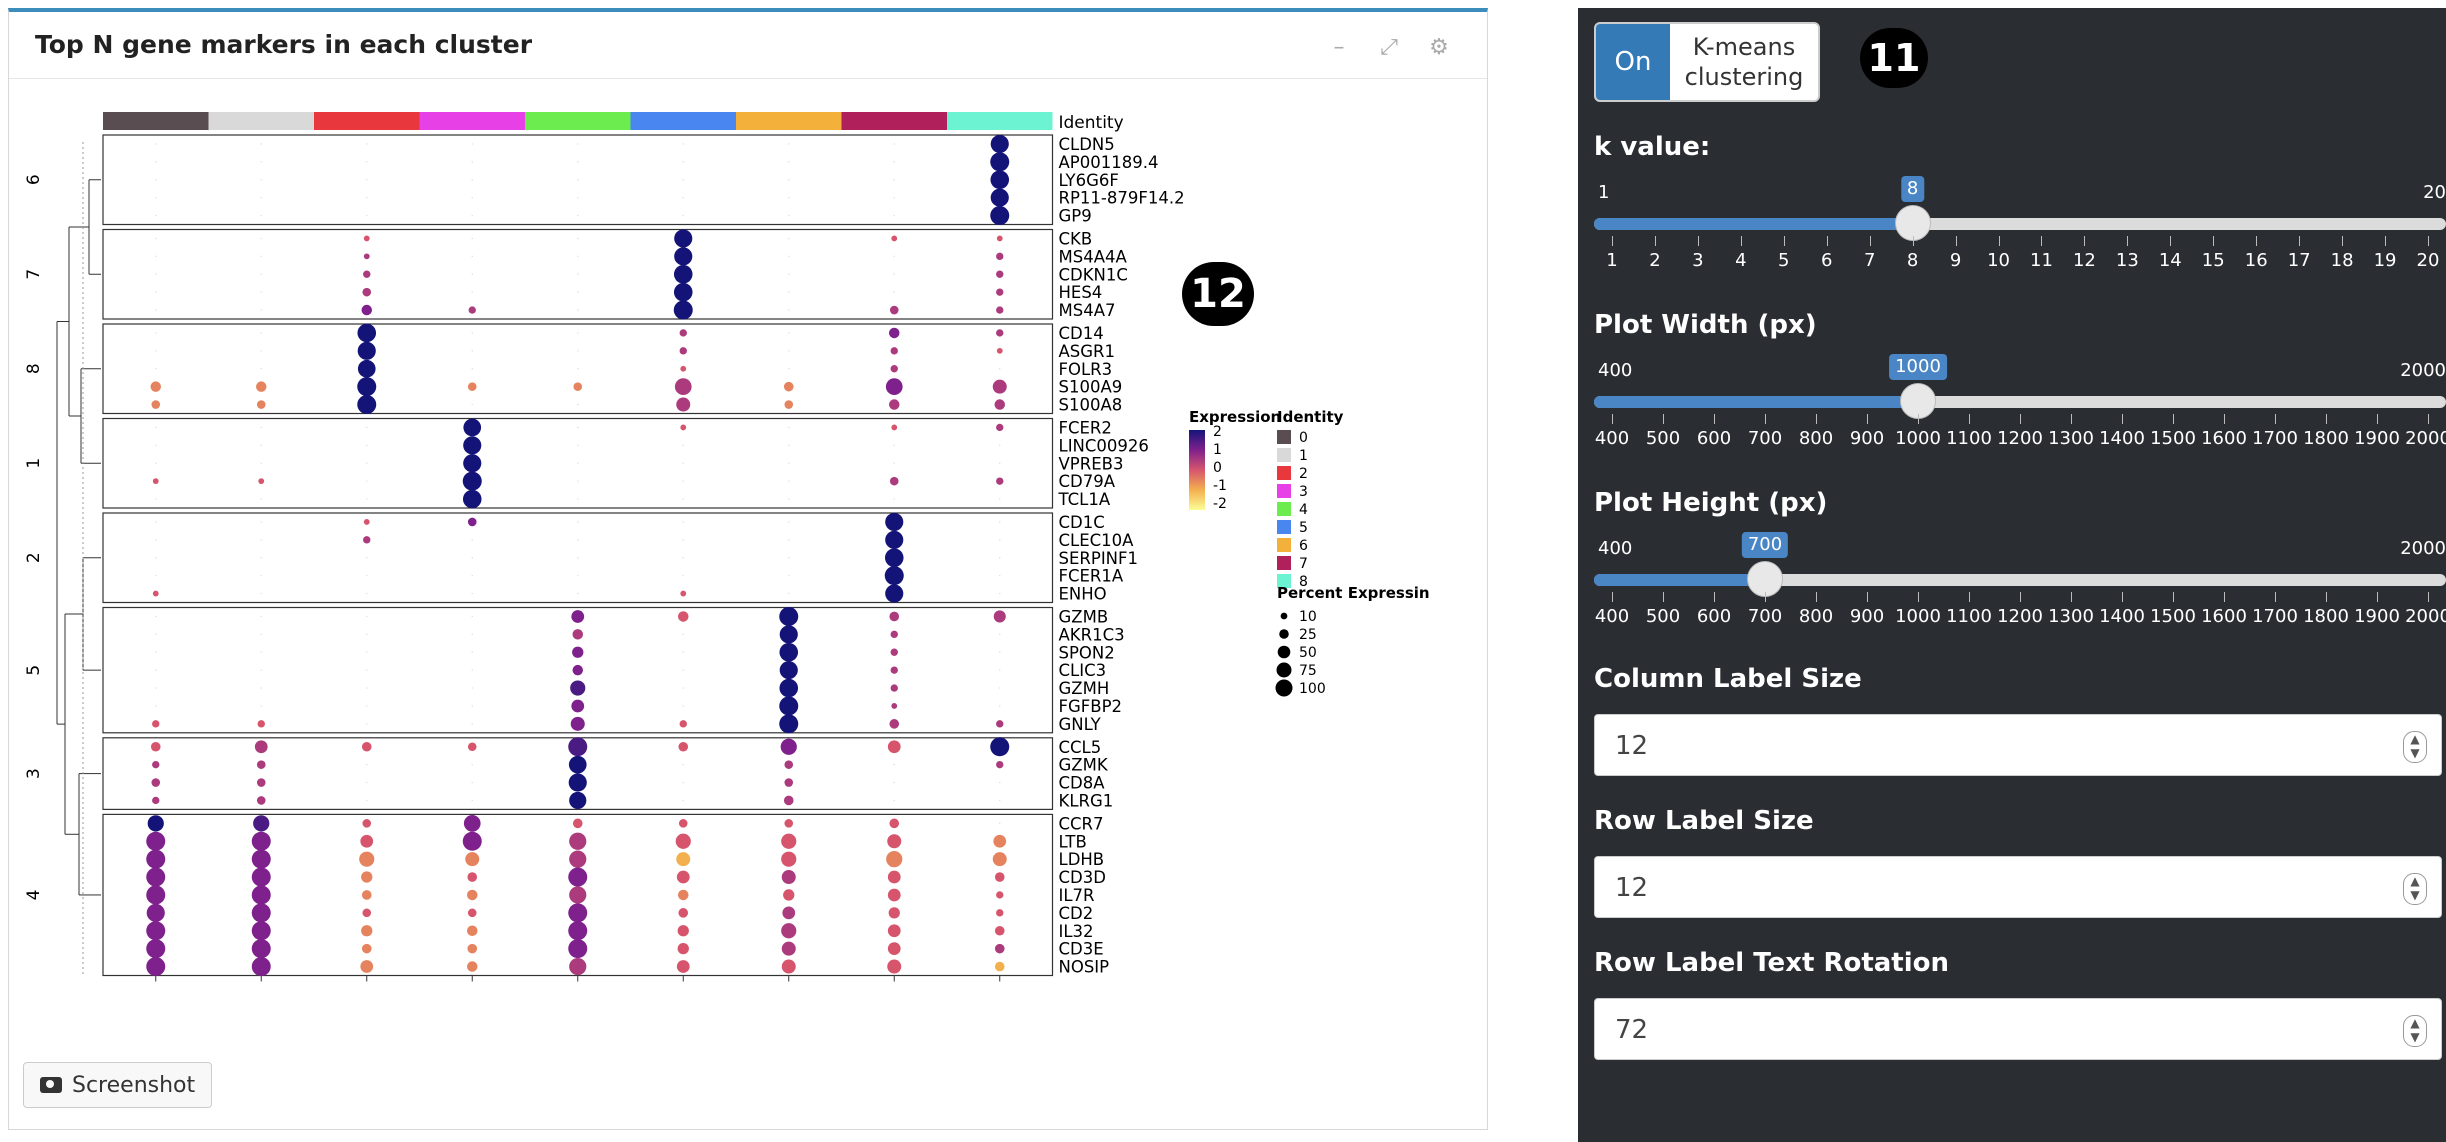 This screenshot has height=1142, width=2446. What do you see at coordinates (284, 44) in the screenshot?
I see `panel-title: Top N gene markers in each cluster` at bounding box center [284, 44].